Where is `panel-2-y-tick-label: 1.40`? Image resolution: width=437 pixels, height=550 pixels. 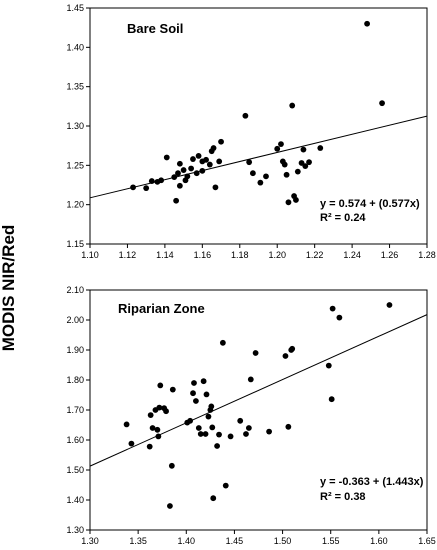
panel-2-y-tick-label: 1.40 is located at coordinates (75, 500).